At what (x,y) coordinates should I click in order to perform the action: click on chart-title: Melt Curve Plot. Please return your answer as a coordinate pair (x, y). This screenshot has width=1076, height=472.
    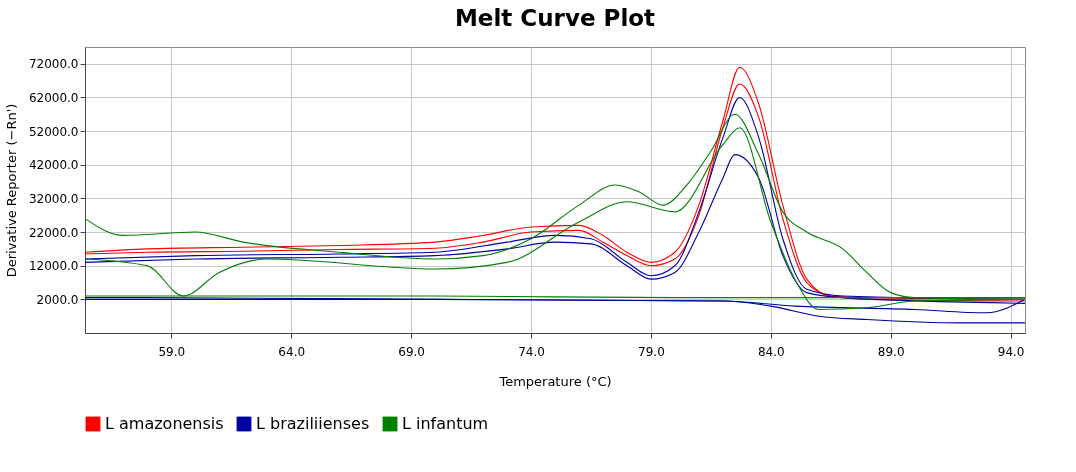
    Looking at the image, I should click on (555, 18).